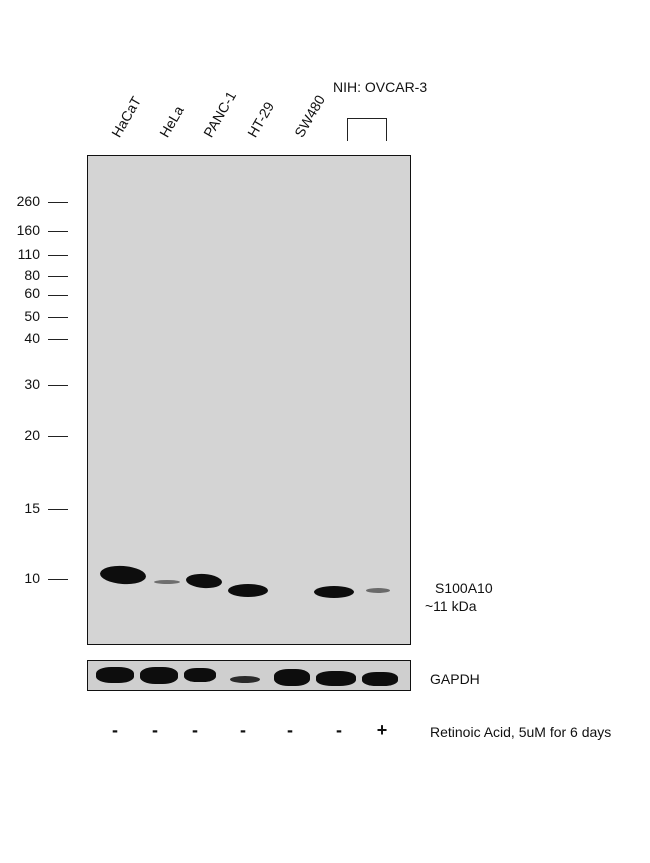 The height and width of the screenshot is (863, 650). I want to click on mw-label: 10, so click(32, 578).